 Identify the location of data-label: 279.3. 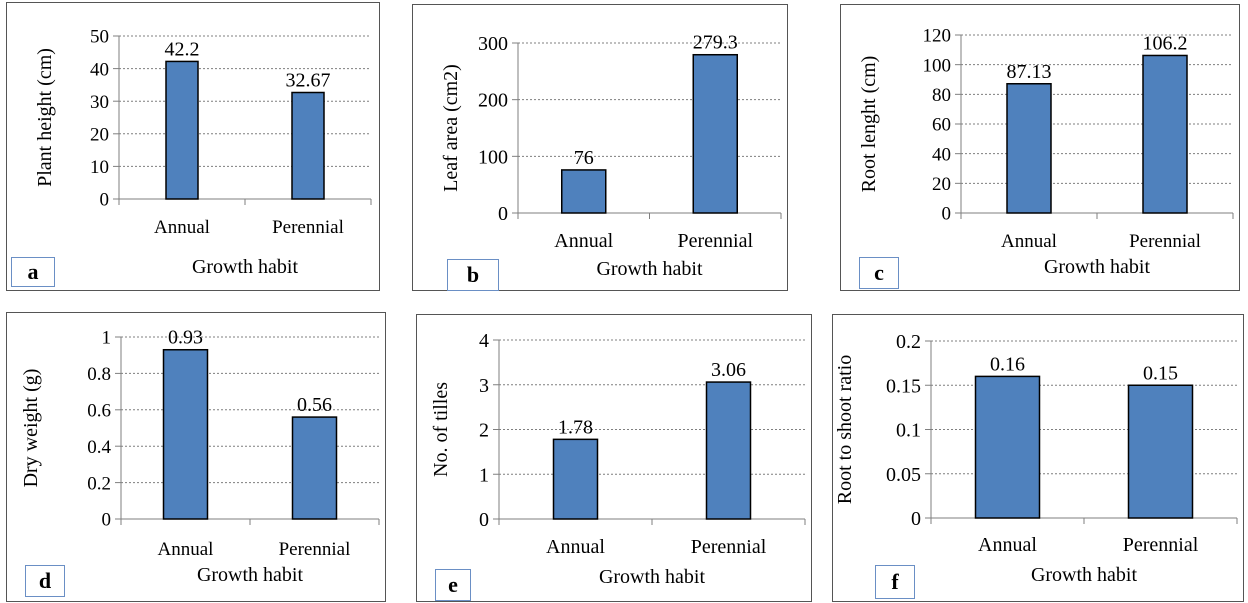
(715, 43).